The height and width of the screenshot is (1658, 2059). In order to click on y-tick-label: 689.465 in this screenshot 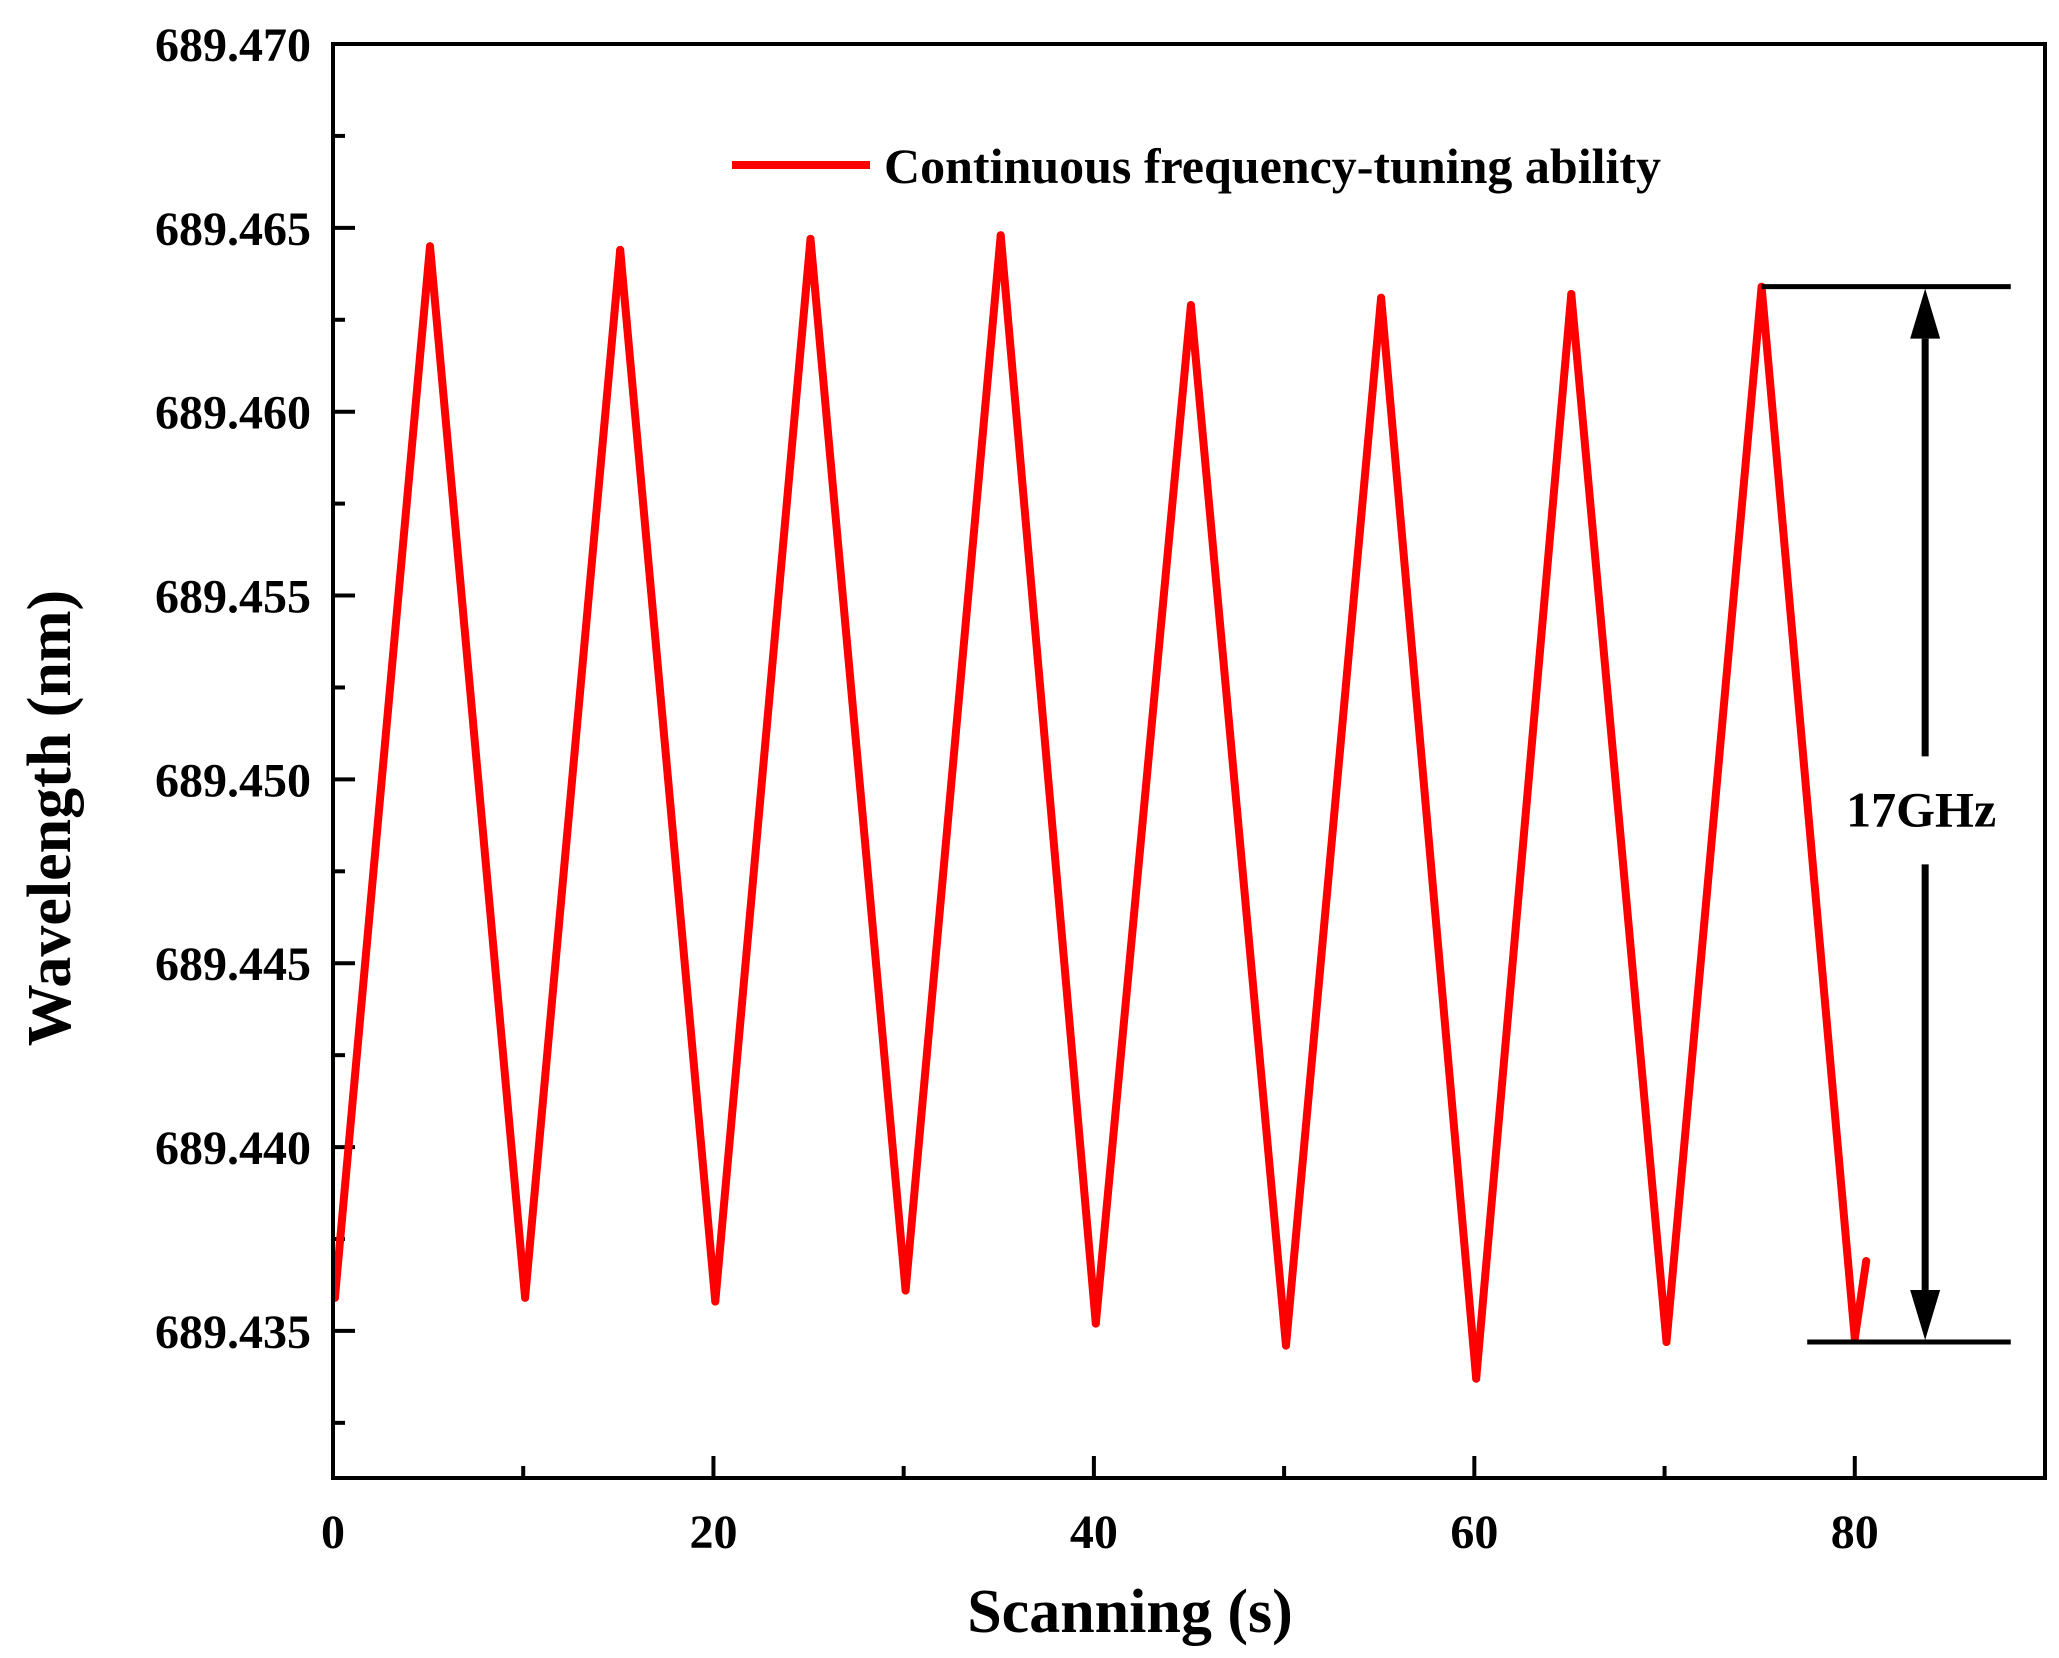, I will do `click(233, 229)`.